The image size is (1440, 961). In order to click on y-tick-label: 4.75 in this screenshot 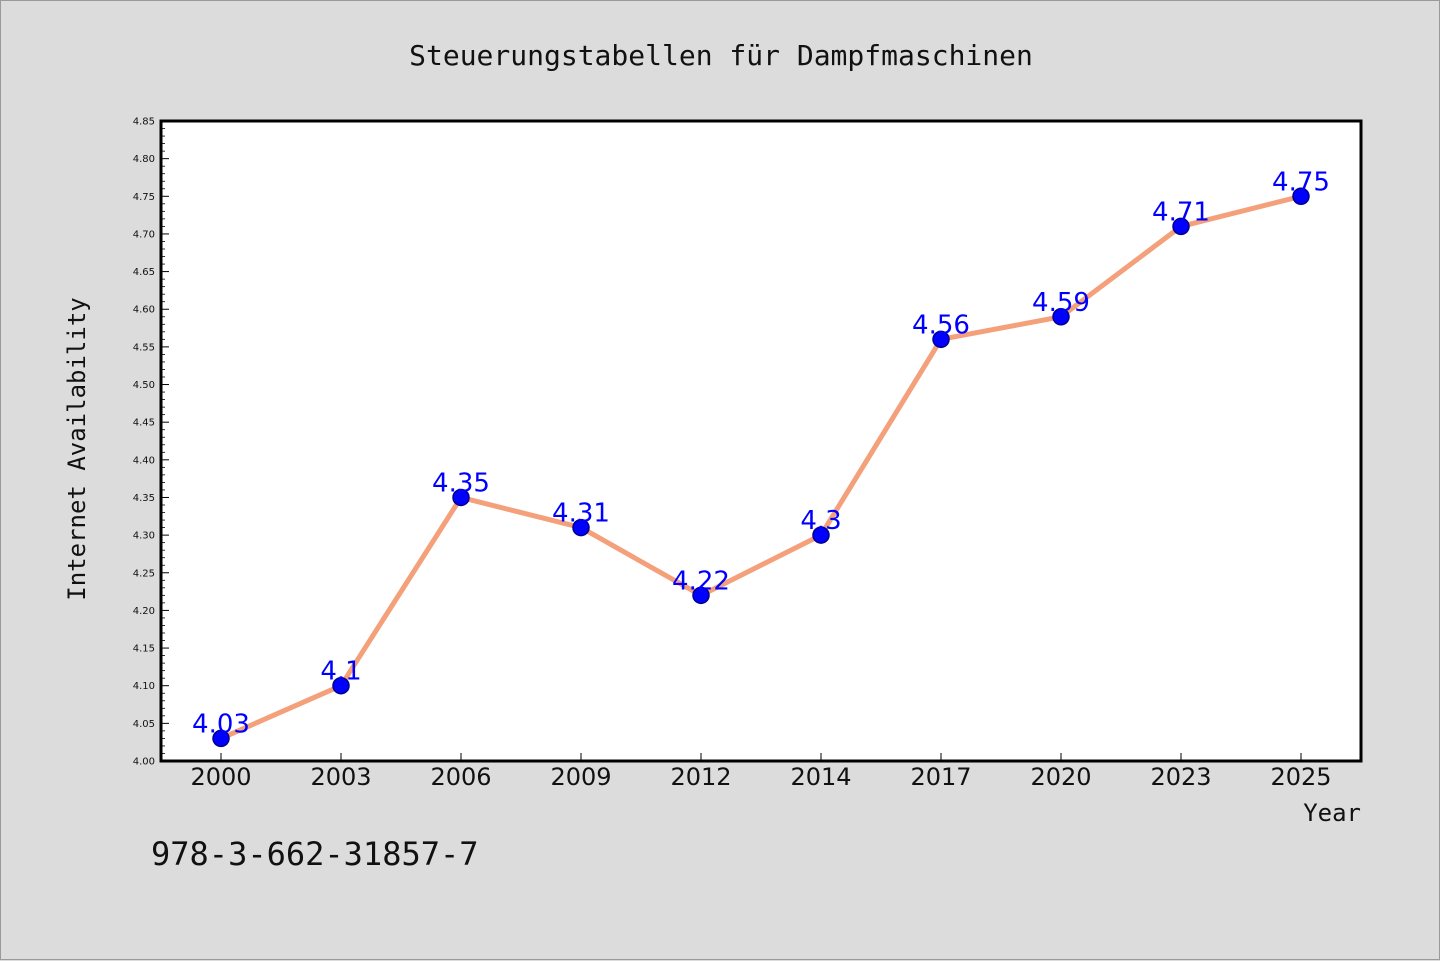, I will do `click(144, 197)`.